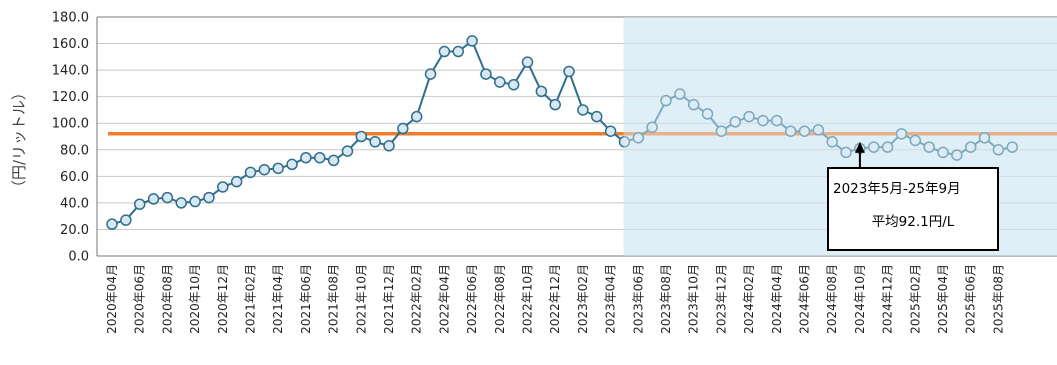 The image size is (1057, 365). Describe the element at coordinates (19, 140) in the screenshot. I see `y-axis-label: （円/リットル）` at that location.